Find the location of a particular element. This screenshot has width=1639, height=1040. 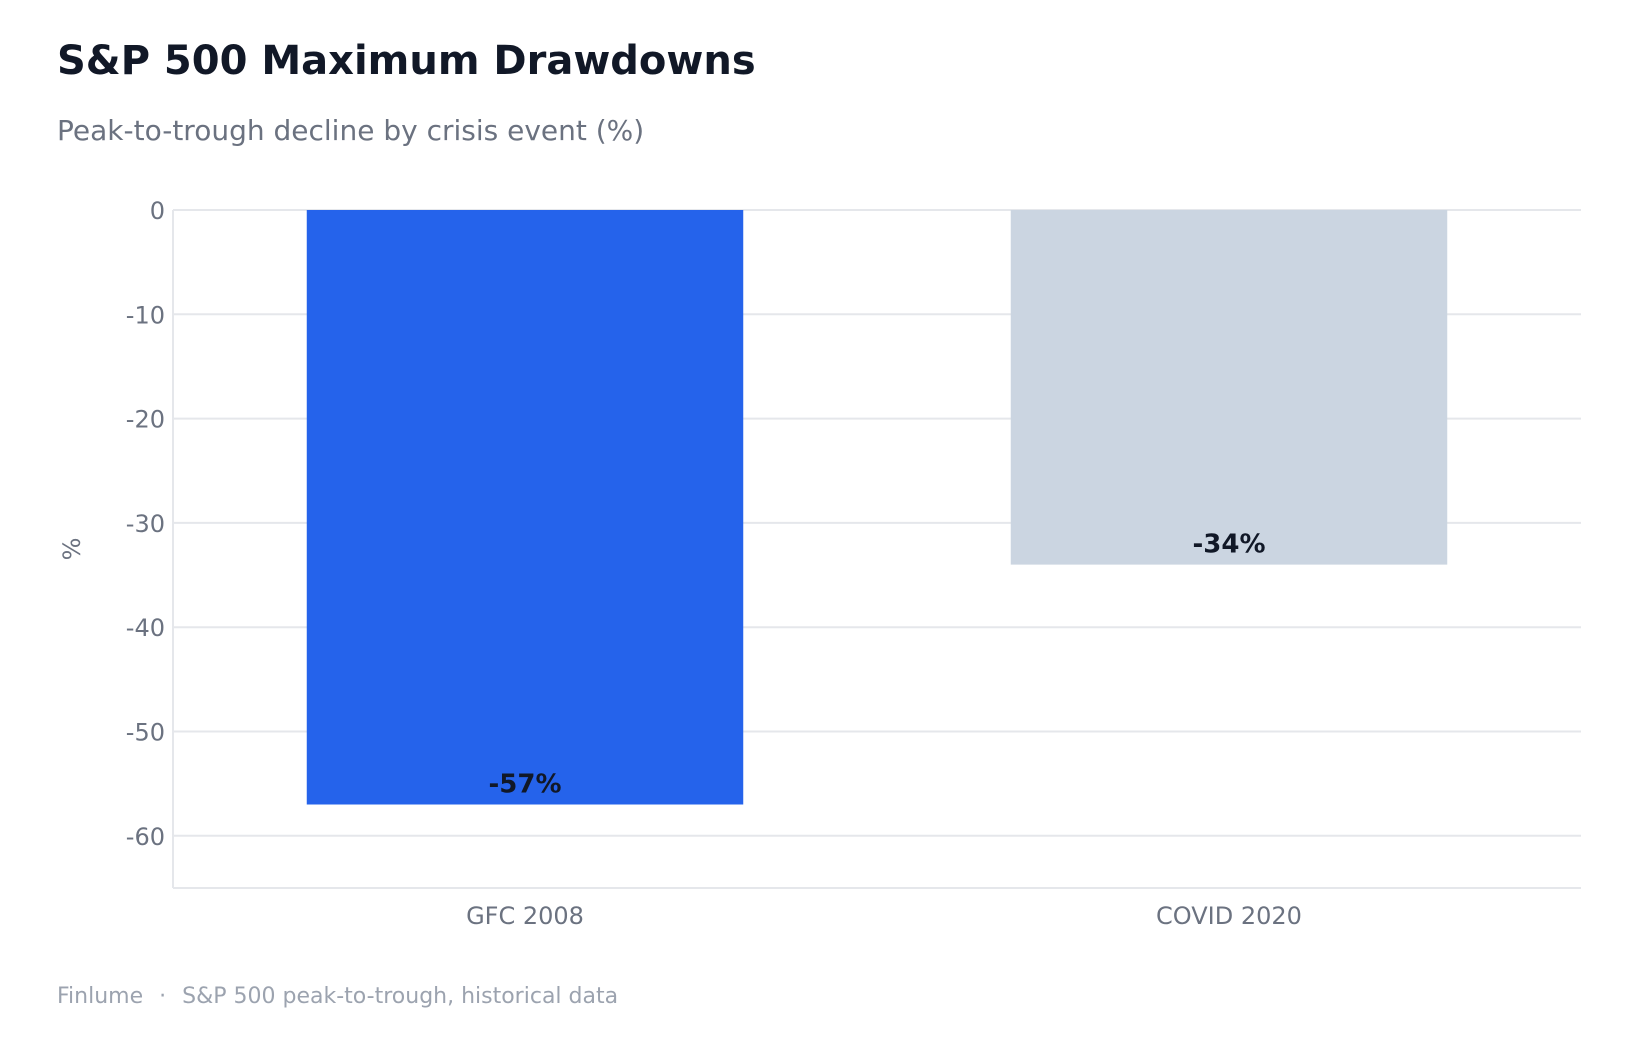

y-tick-label: -60 is located at coordinates (145, 837).